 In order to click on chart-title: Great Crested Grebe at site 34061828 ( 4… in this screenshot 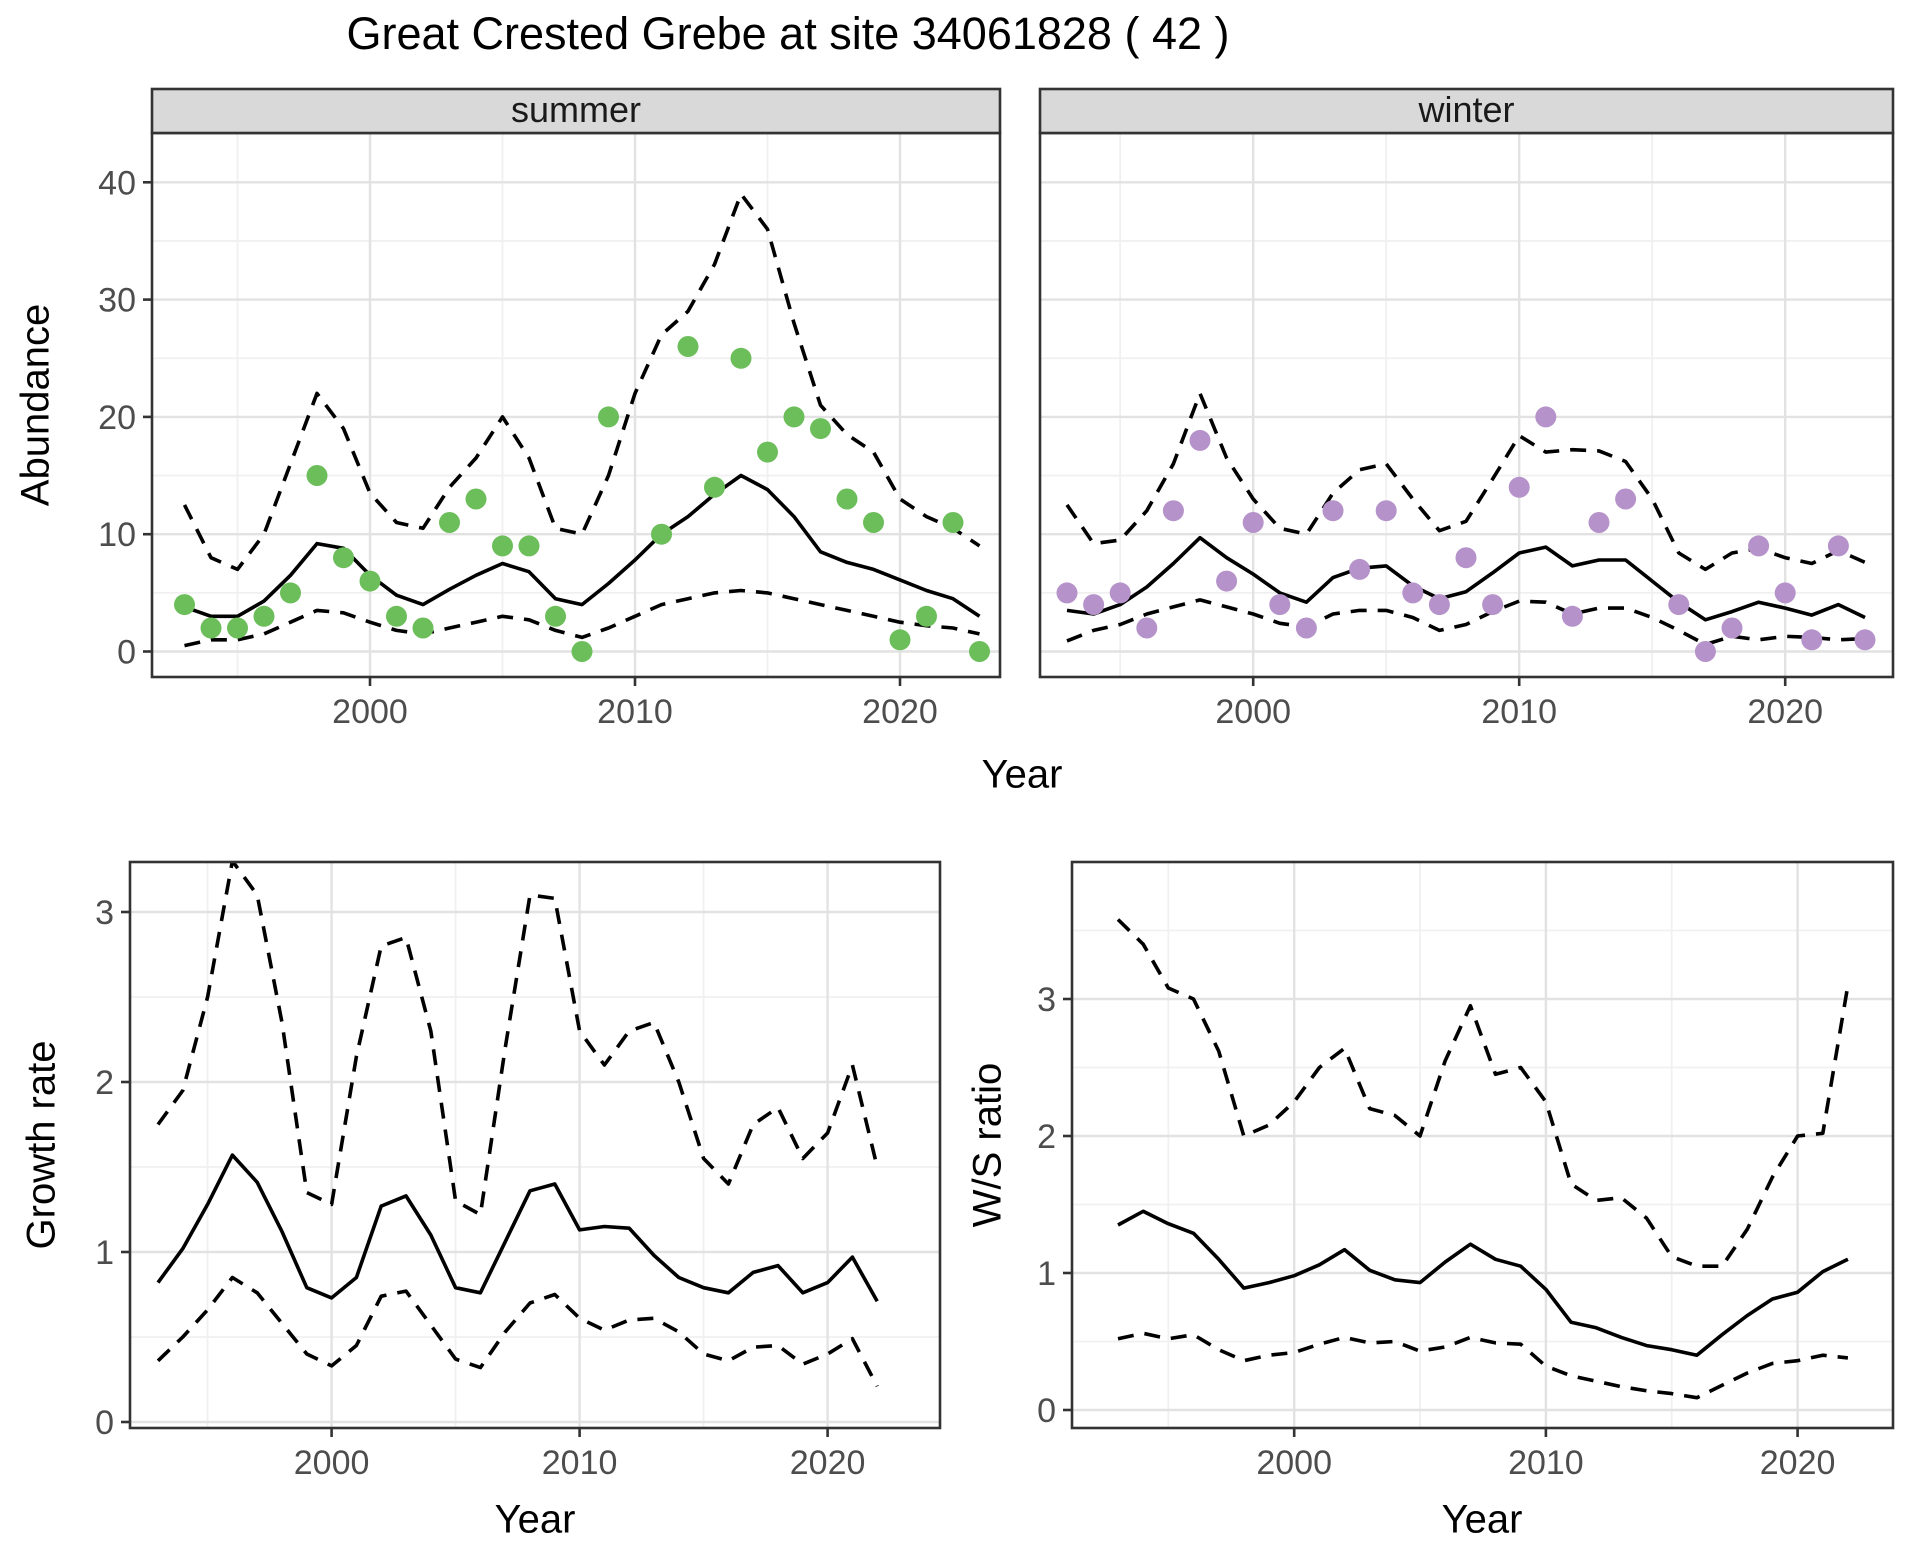, I will do `click(788, 33)`.